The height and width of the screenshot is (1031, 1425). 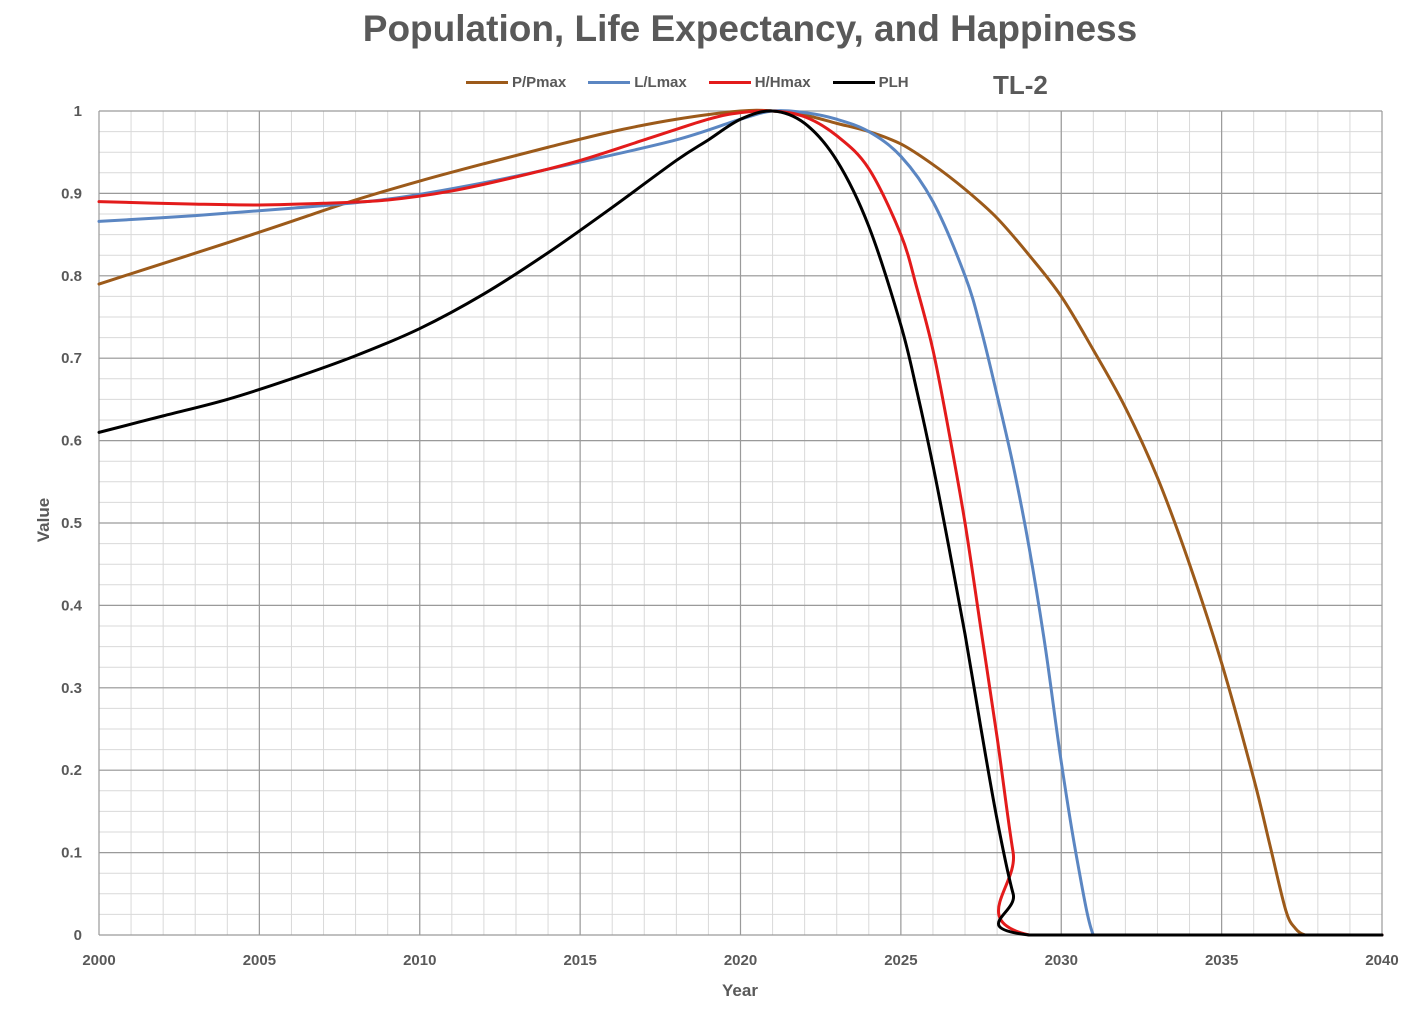 What do you see at coordinates (900, 960) in the screenshot?
I see `x-tick-label: 2025` at bounding box center [900, 960].